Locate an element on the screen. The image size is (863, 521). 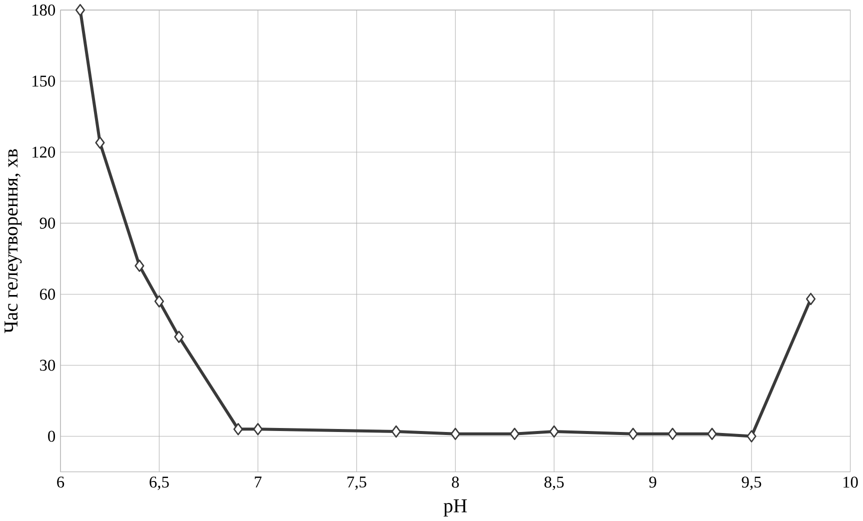
x-tick-label: 10 is located at coordinates (851, 482).